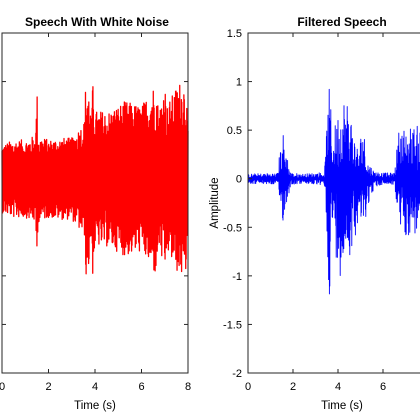  What do you see at coordinates (215, 202) in the screenshot?
I see `y-axis-label: Amplitude` at bounding box center [215, 202].